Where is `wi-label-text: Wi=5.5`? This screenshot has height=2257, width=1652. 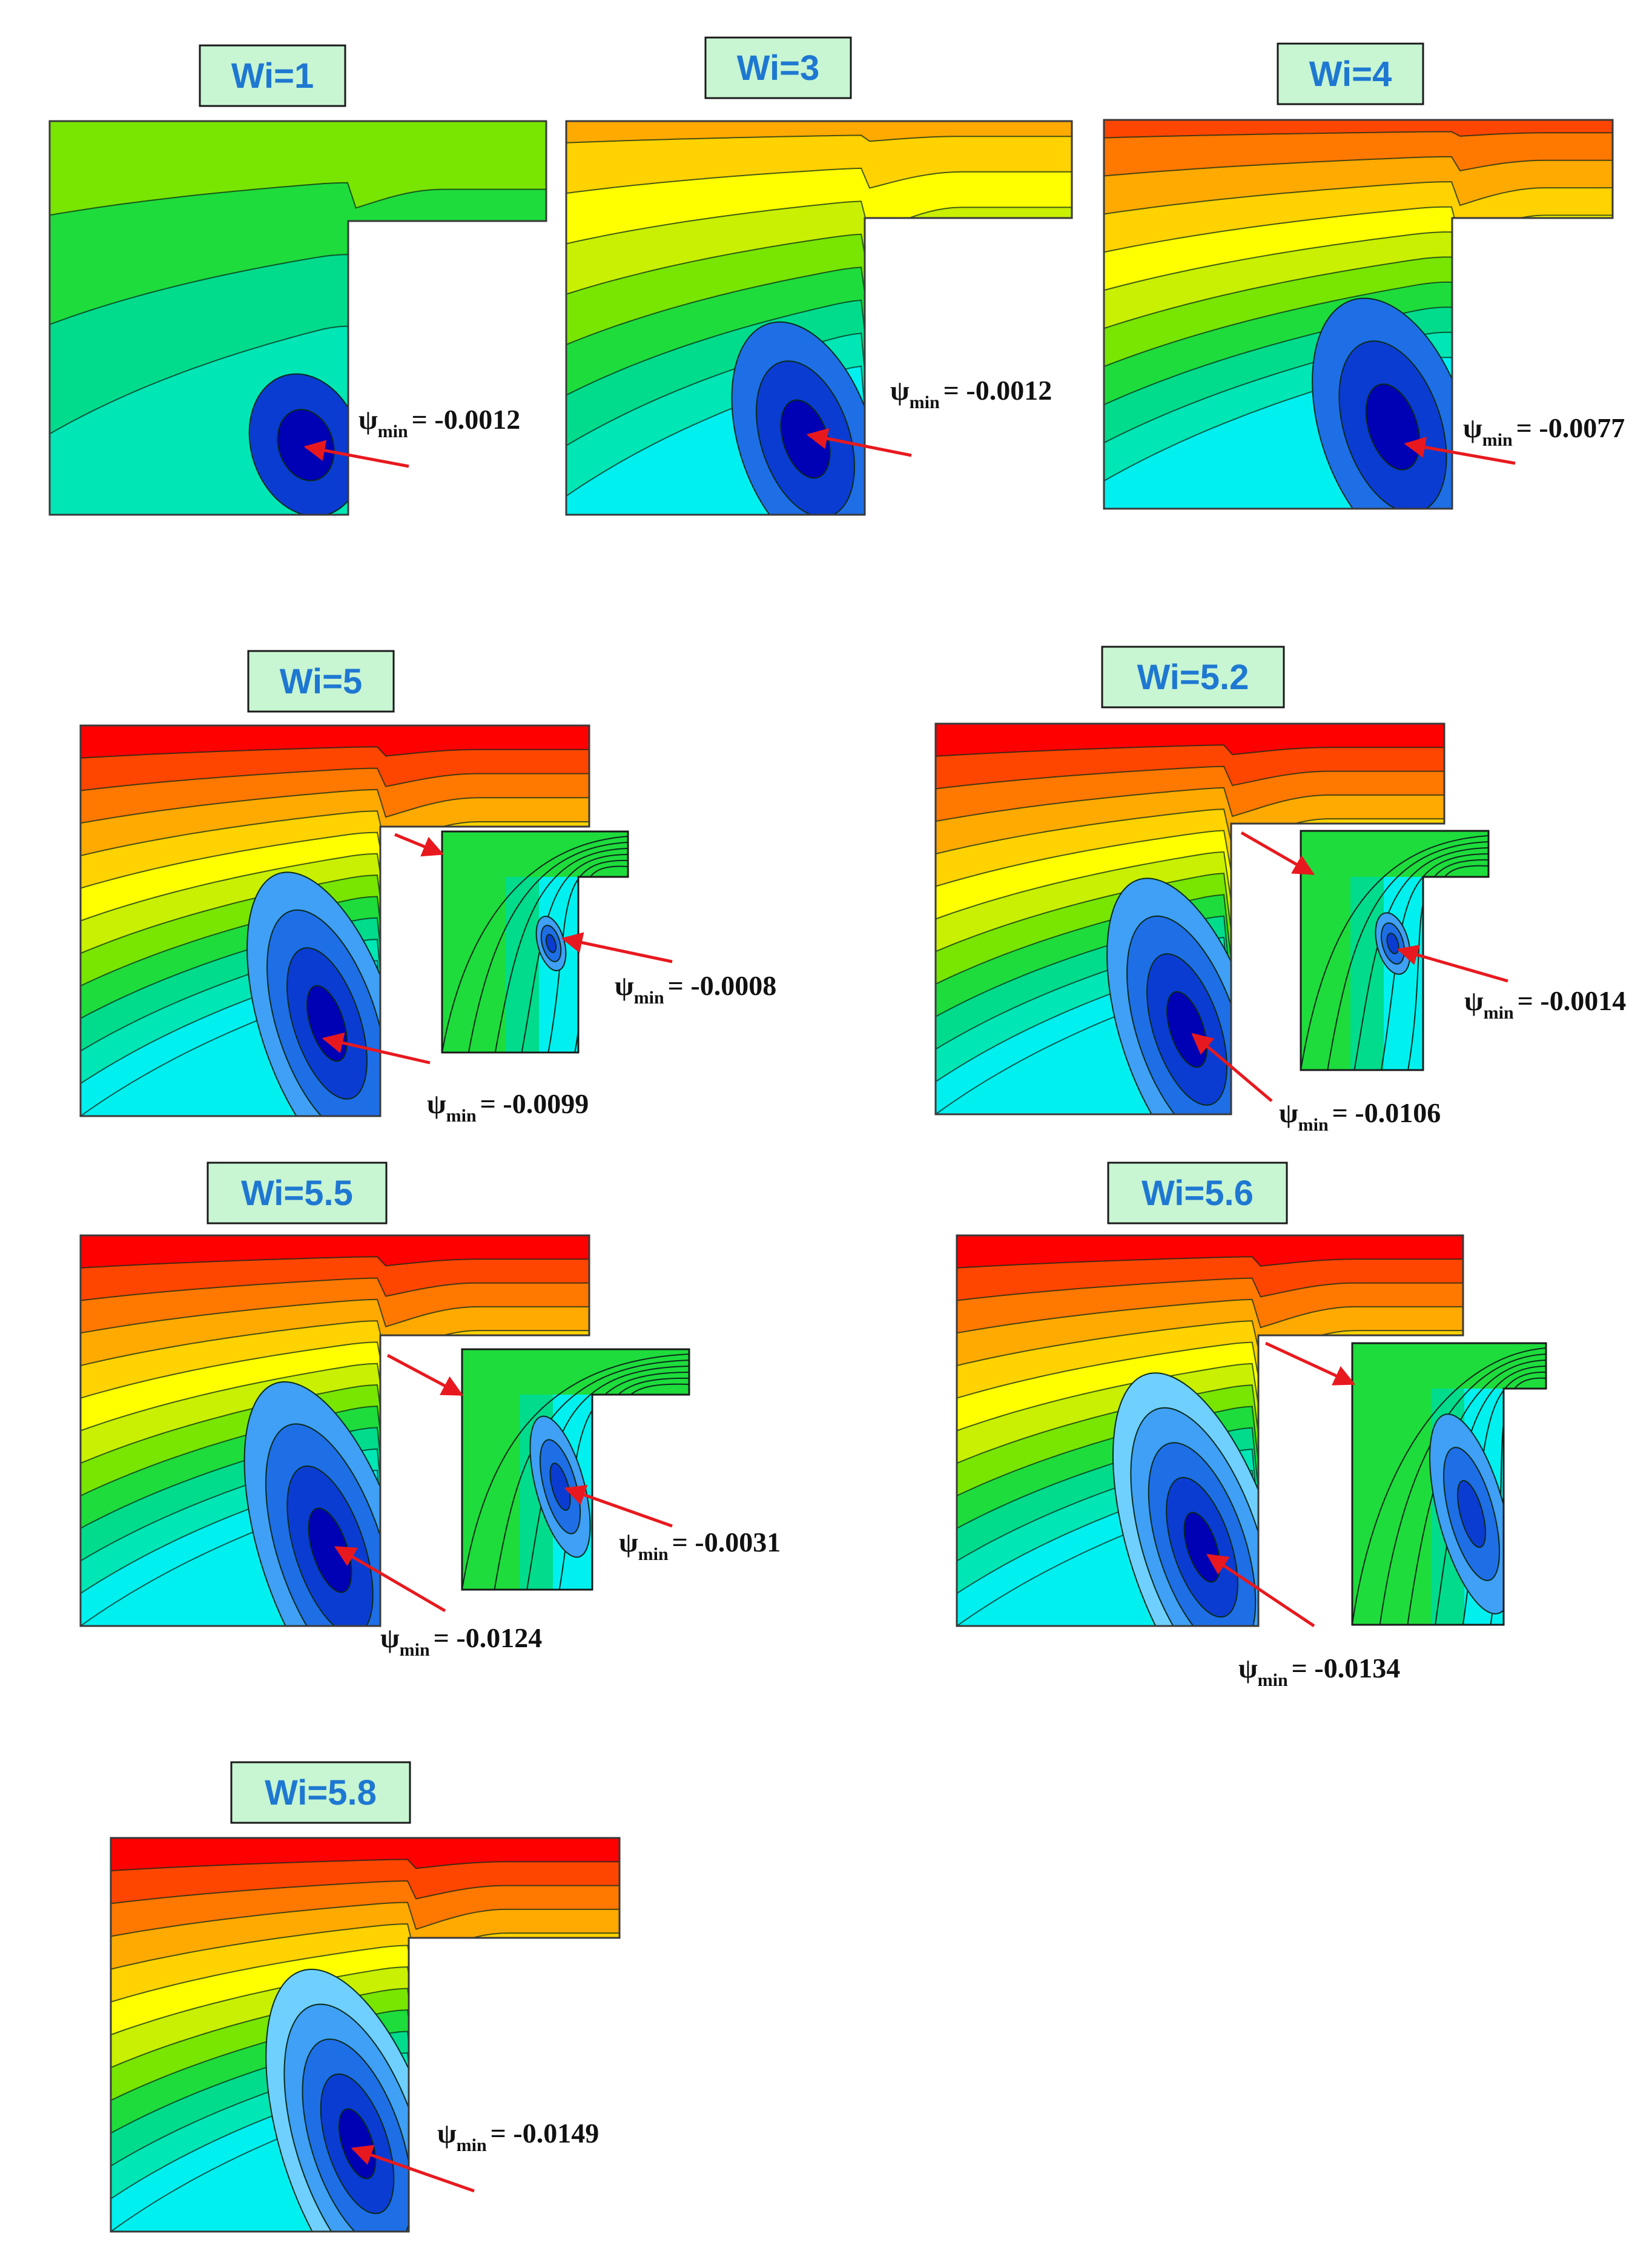
wi-label-text: Wi=5.5 is located at coordinates (297, 1193).